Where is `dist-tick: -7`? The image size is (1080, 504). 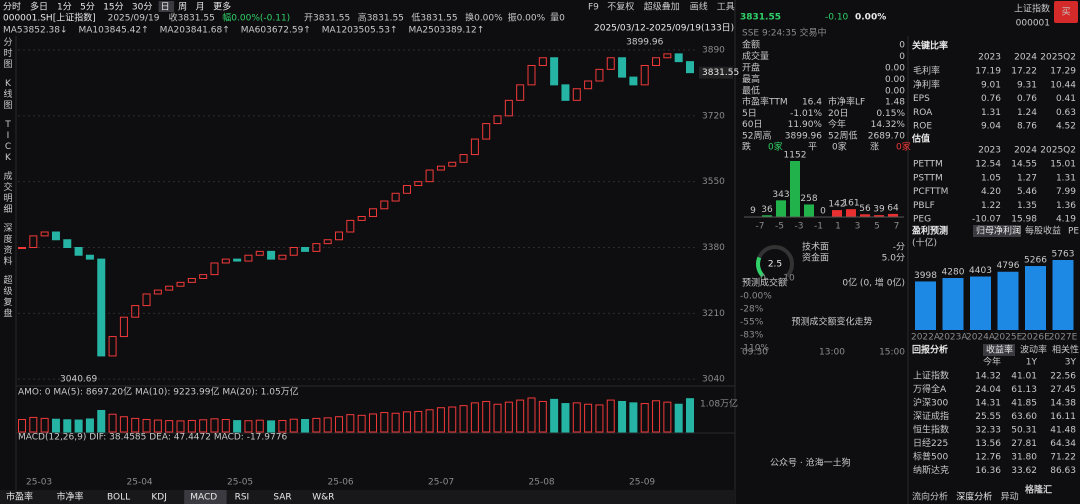 dist-tick: -7 is located at coordinates (760, 227).